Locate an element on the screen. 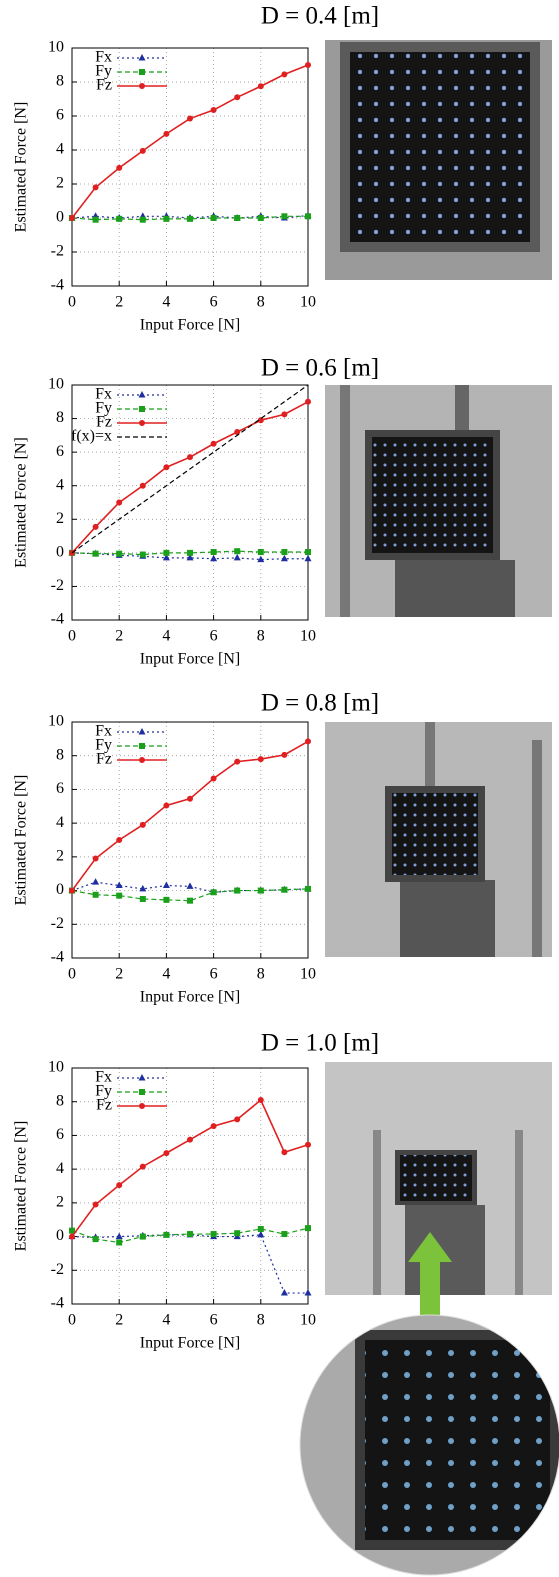  chart-title: D = 0.8 [m] is located at coordinates (320, 703).